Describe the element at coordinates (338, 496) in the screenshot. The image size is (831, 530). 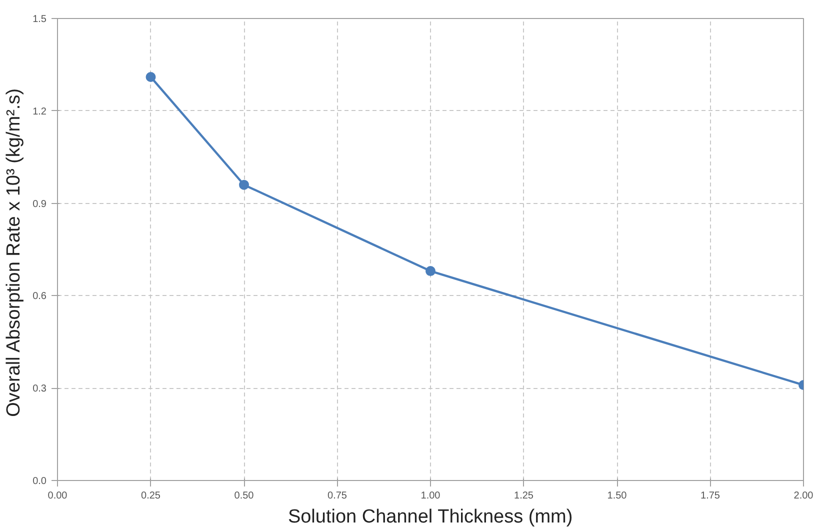
I see `x-tick-label: 0.75` at that location.